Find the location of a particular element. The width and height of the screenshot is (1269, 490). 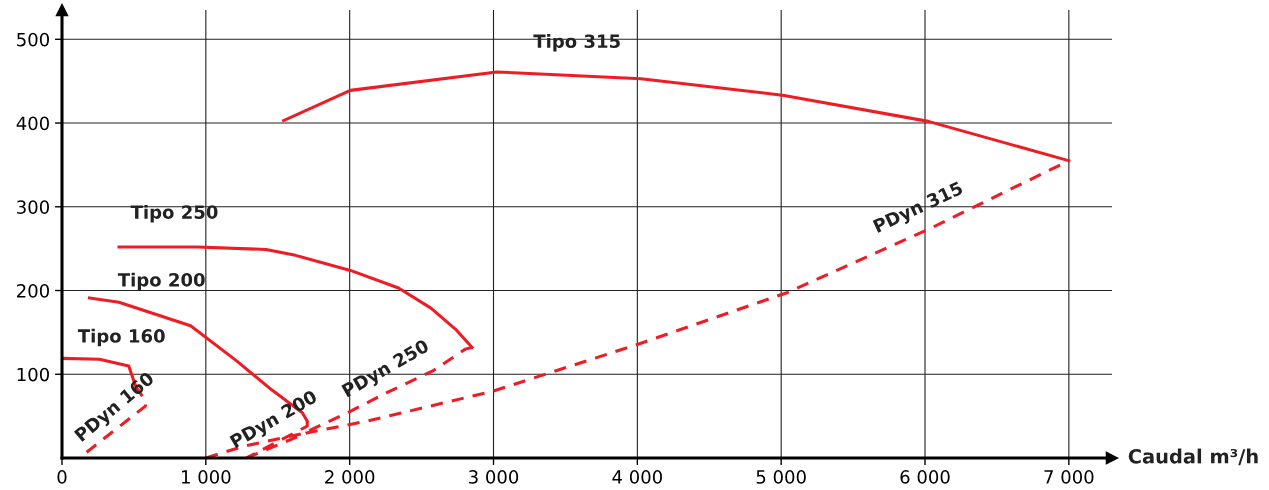

x-tick-label: 7 000 is located at coordinates (1069, 477).